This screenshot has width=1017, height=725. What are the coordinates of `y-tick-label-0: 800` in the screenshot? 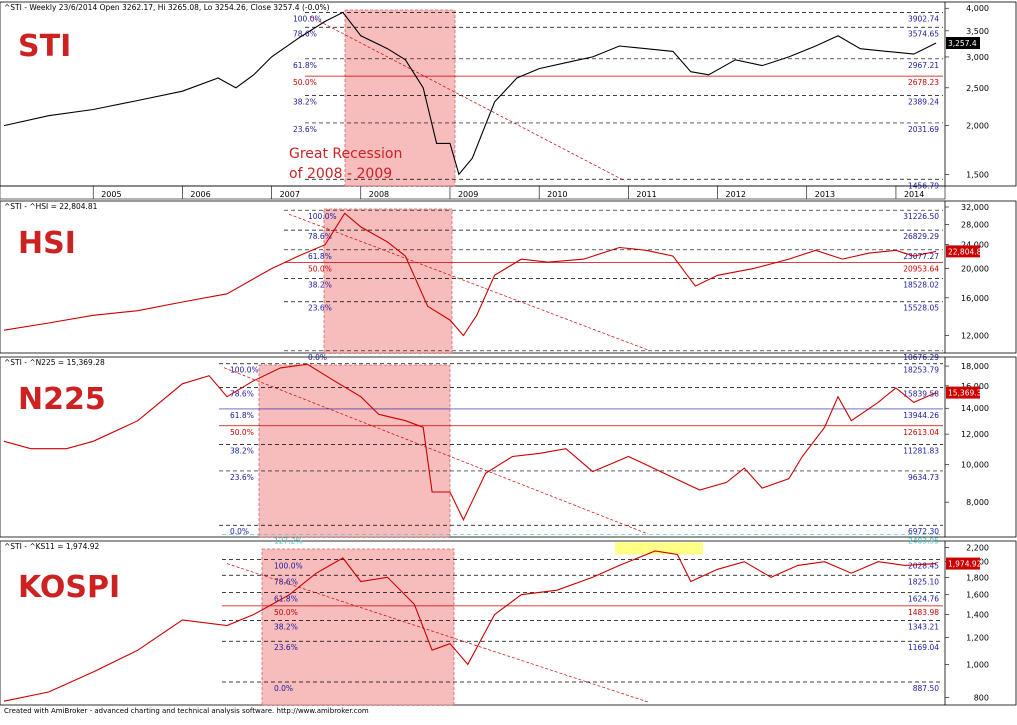 It's located at (981, 697).